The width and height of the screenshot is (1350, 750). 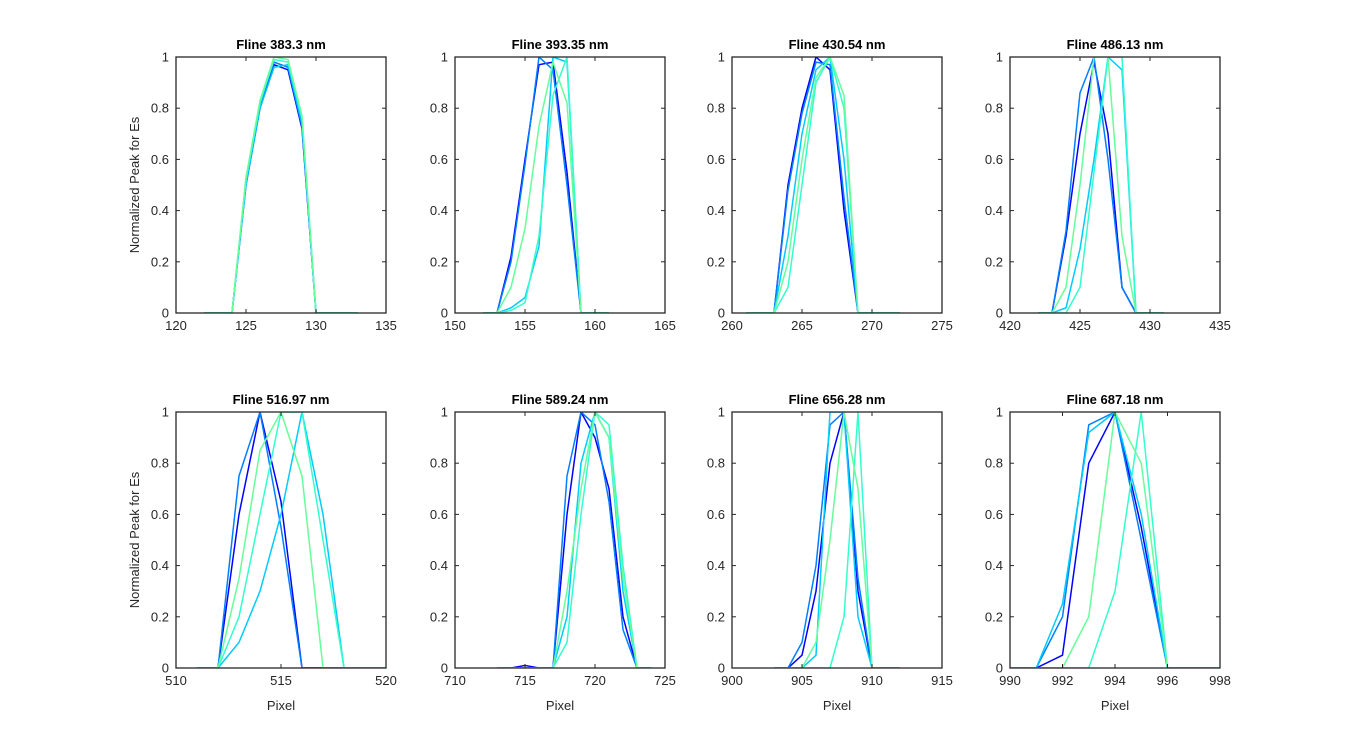 What do you see at coordinates (595, 325) in the screenshot?
I see `x-tick-label: 160` at bounding box center [595, 325].